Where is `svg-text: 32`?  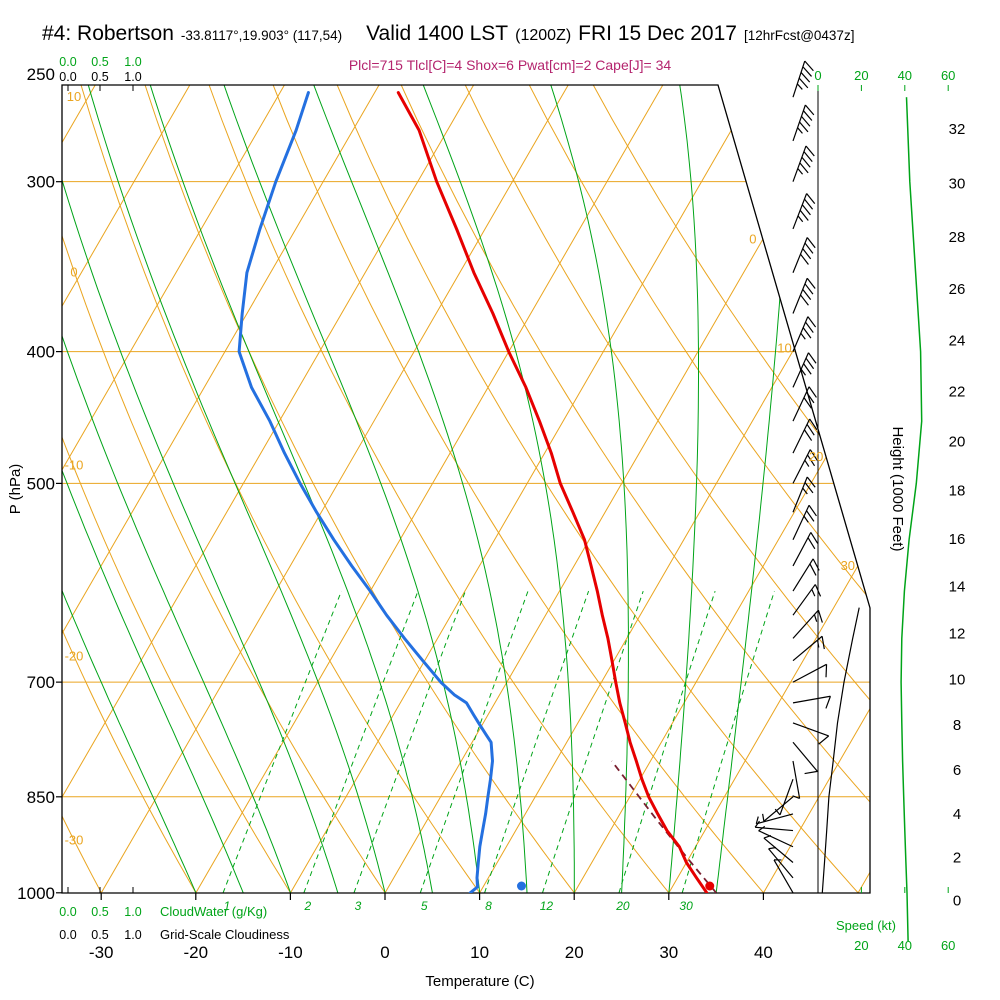
svg-text: 32 is located at coordinates (957, 129).